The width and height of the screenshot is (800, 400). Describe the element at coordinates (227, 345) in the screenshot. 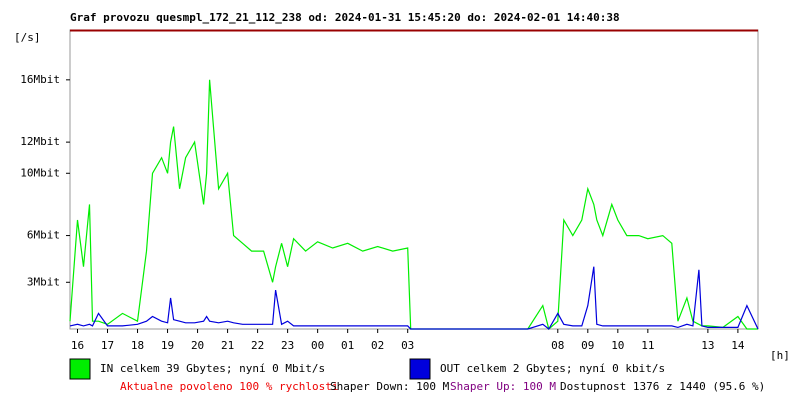

I see `x-tick-label: 21` at that location.